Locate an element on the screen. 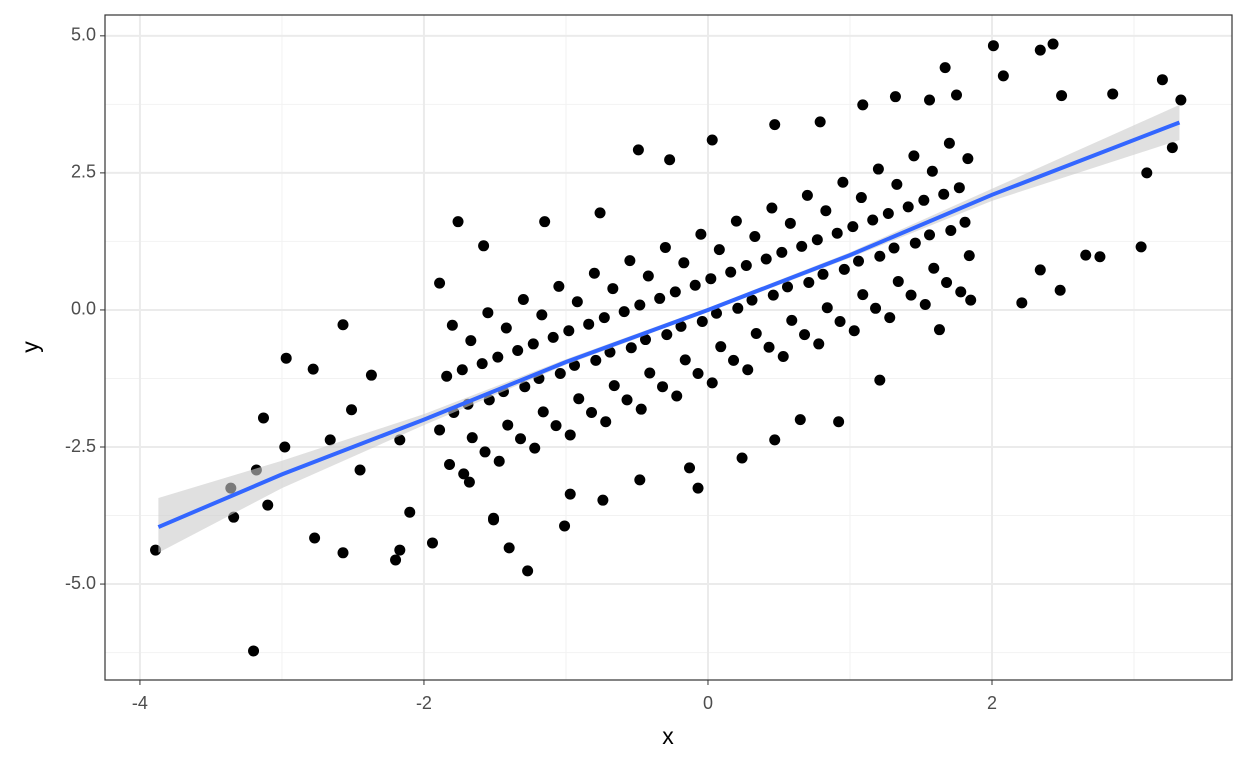  x-tick-label: -2 is located at coordinates (424, 703).